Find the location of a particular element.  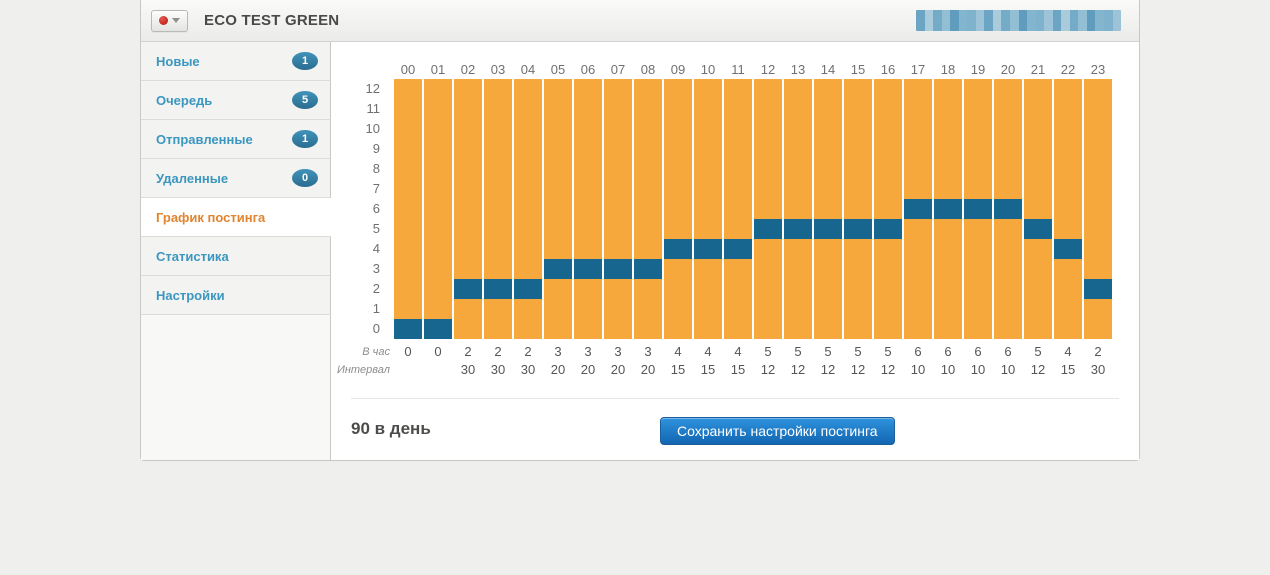

hour-label: 11 is located at coordinates (738, 69).